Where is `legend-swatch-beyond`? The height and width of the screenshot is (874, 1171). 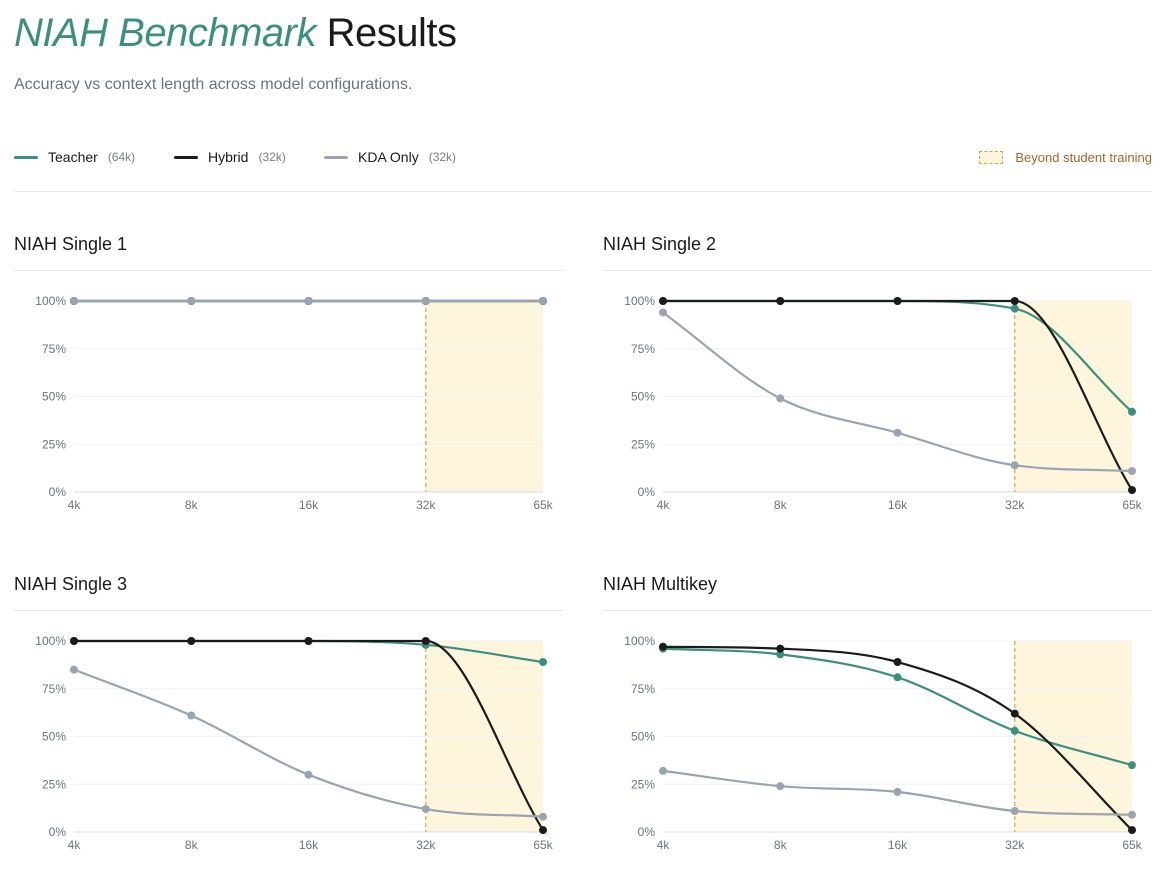 legend-swatch-beyond is located at coordinates (991, 157).